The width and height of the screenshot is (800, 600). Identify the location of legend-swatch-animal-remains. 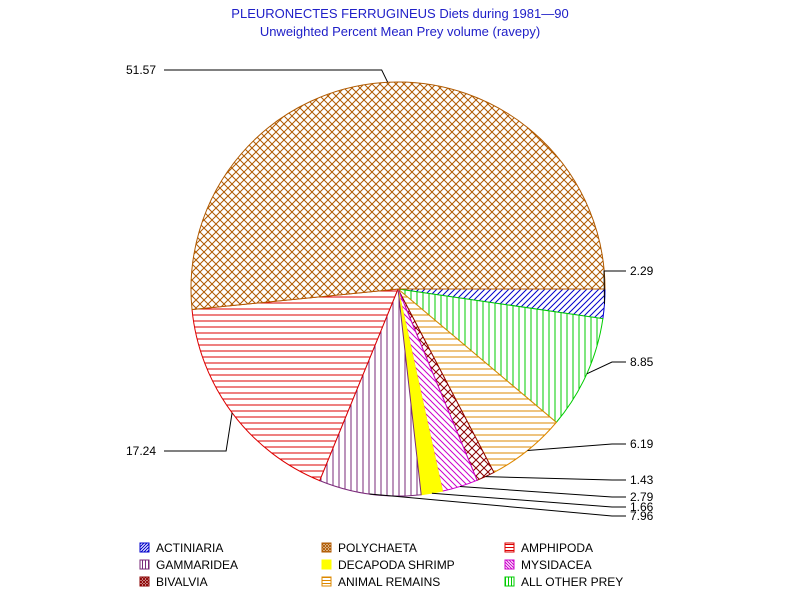
(326, 581).